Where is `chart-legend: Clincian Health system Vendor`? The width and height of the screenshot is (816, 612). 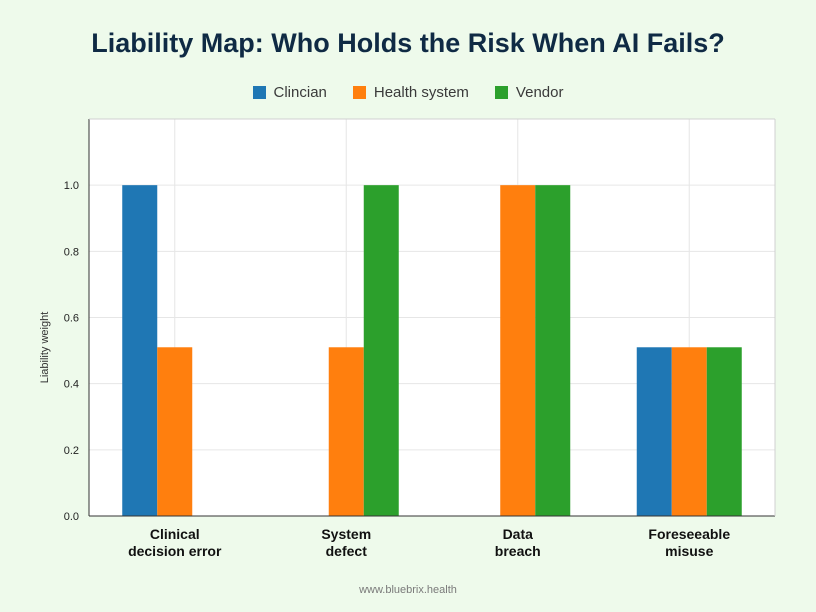 chart-legend: Clincian Health system Vendor is located at coordinates (408, 92).